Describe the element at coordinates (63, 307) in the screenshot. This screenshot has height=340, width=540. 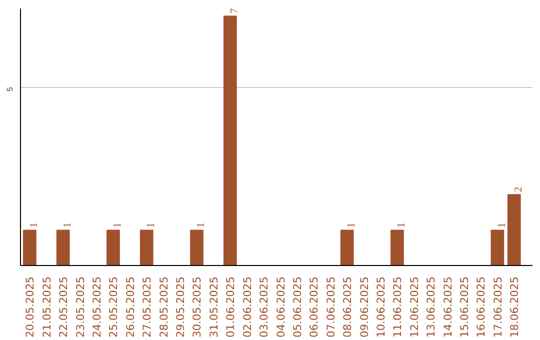
I see `x-tick-label: 22.05.2025` at that location.